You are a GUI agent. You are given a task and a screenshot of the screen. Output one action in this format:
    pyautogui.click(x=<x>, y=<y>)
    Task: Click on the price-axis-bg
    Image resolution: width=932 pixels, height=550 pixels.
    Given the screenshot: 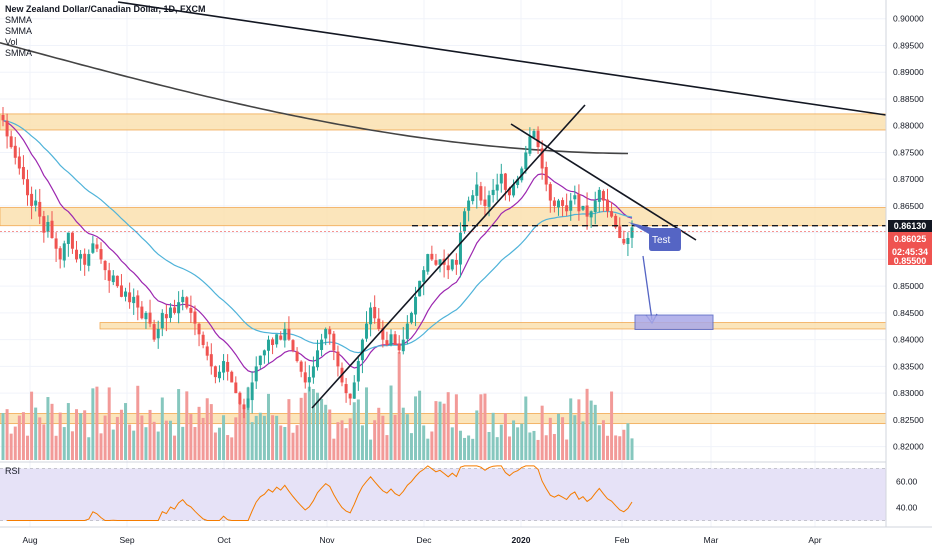 What is the action you would take?
    pyautogui.click(x=909, y=275)
    